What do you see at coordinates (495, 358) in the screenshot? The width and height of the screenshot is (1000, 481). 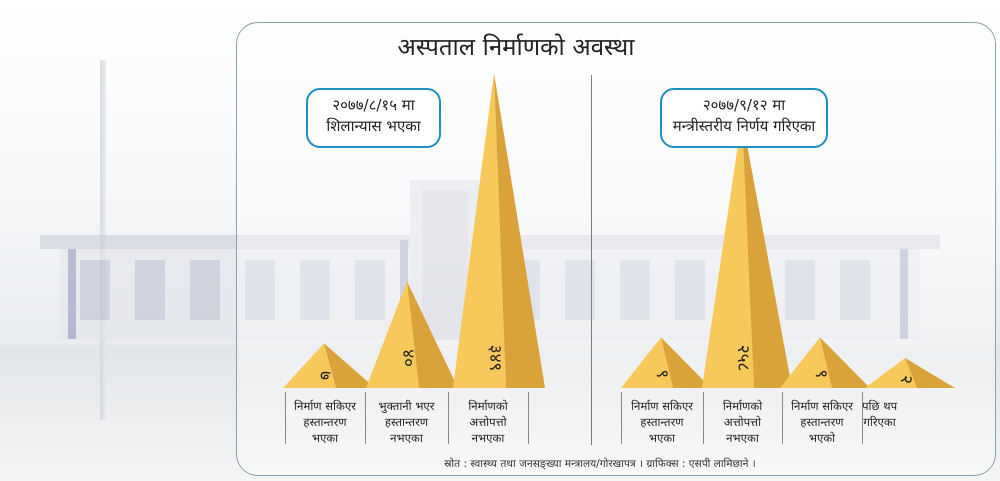 I see `value-label-0-2: ३४९` at bounding box center [495, 358].